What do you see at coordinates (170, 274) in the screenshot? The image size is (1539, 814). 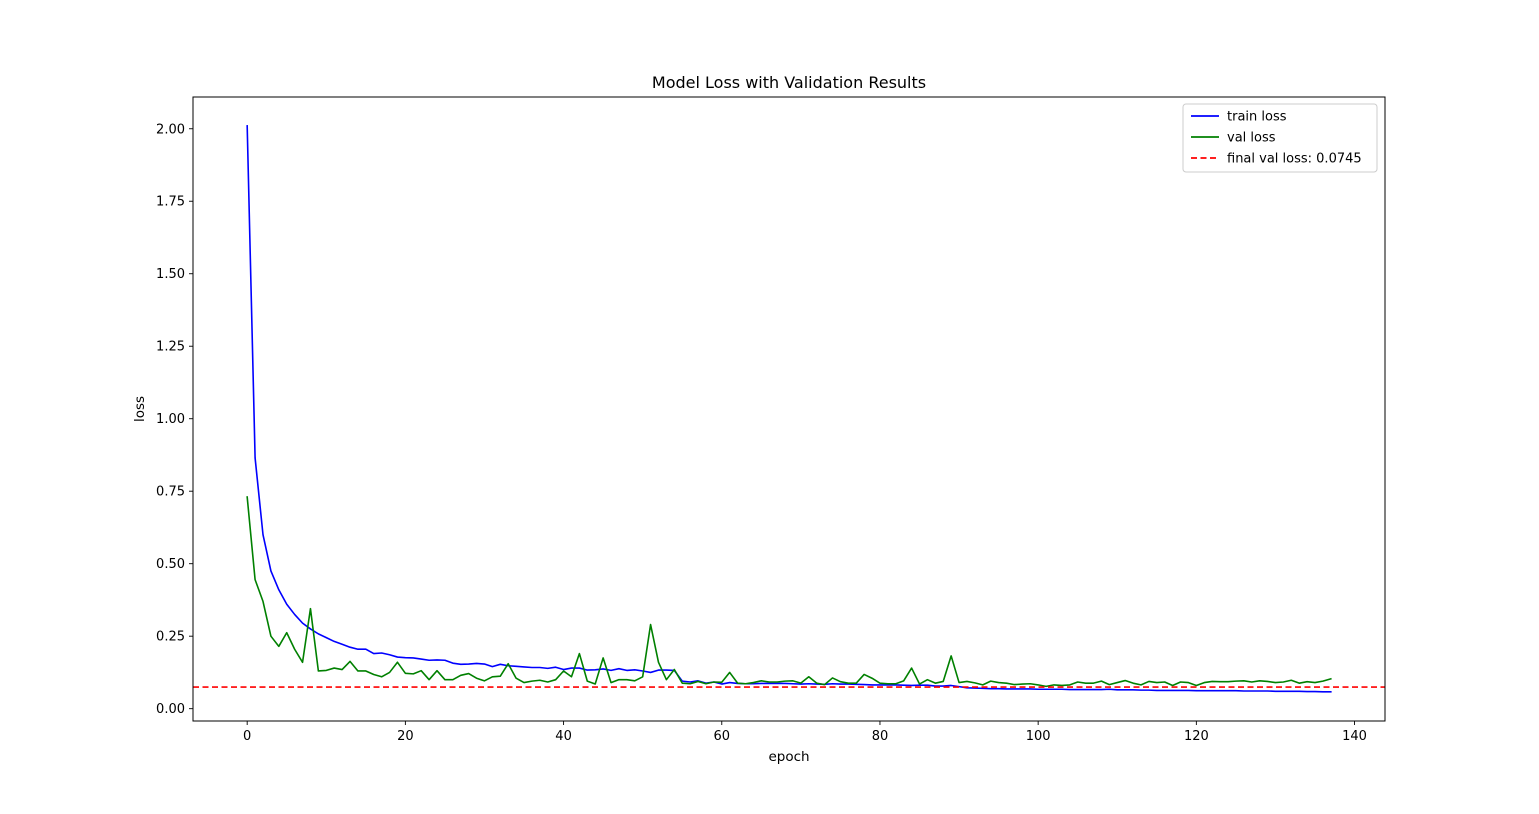 I see `y-tick-label: 1.50` at bounding box center [170, 274].